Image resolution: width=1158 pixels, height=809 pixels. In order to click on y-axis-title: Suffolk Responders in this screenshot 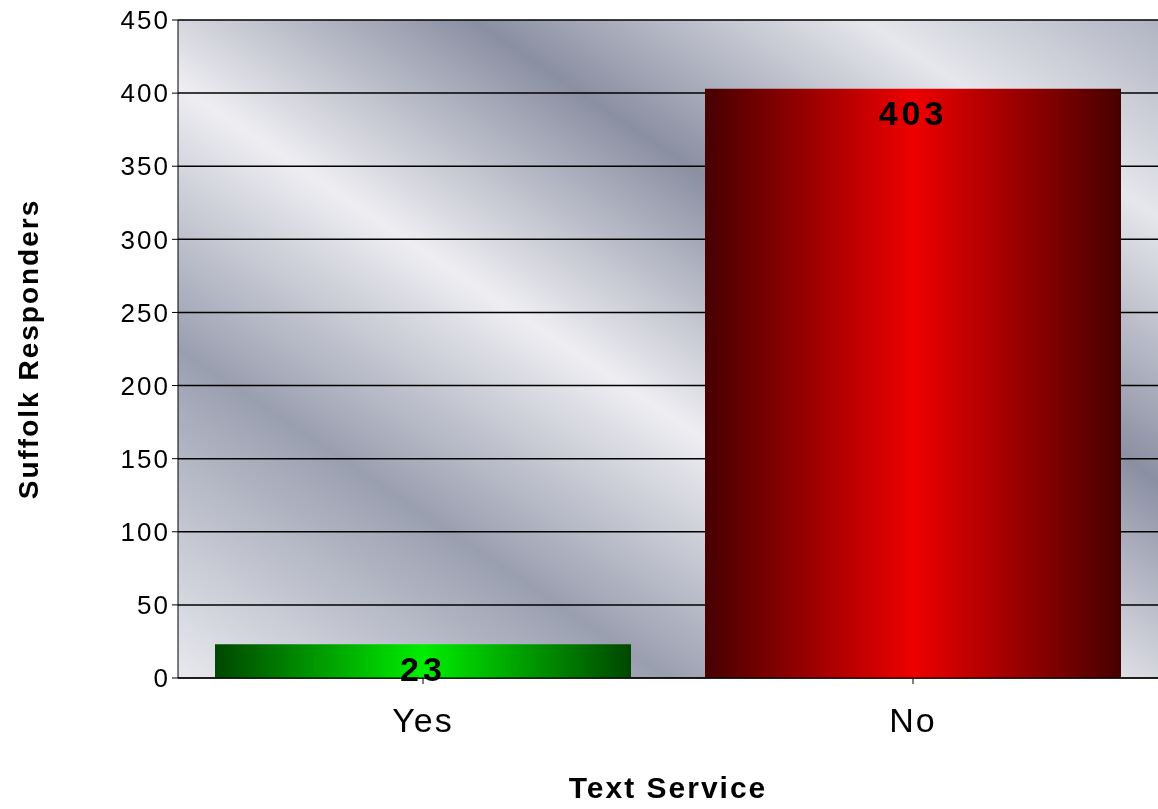, I will do `click(28, 349)`.